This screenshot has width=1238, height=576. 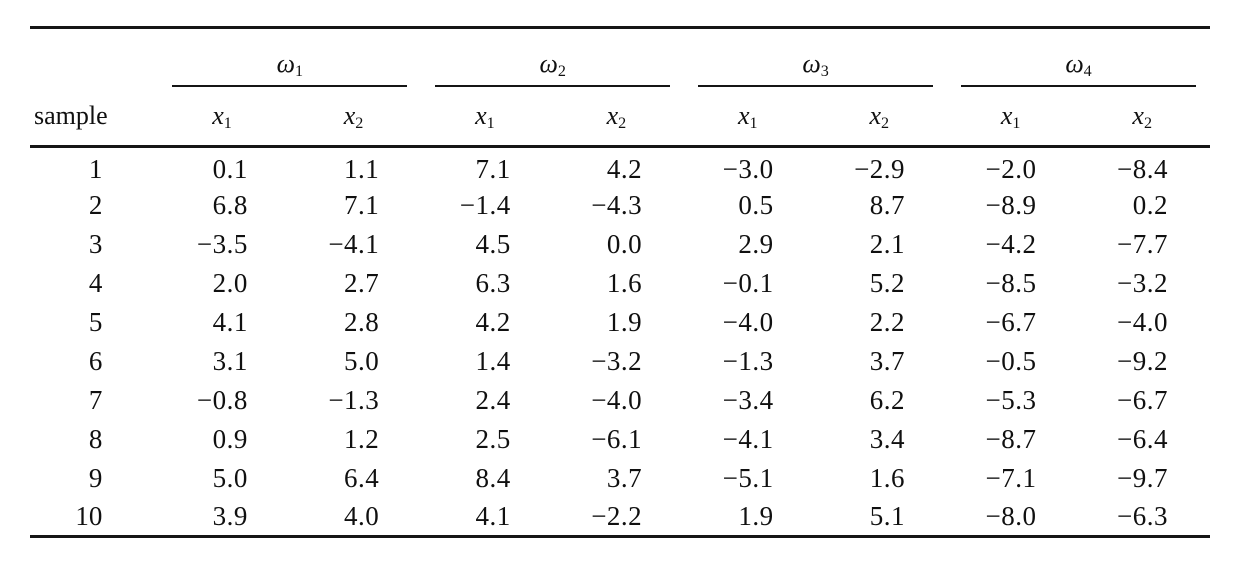 I want to click on value-cell: 1.6, so click(x=887, y=477).